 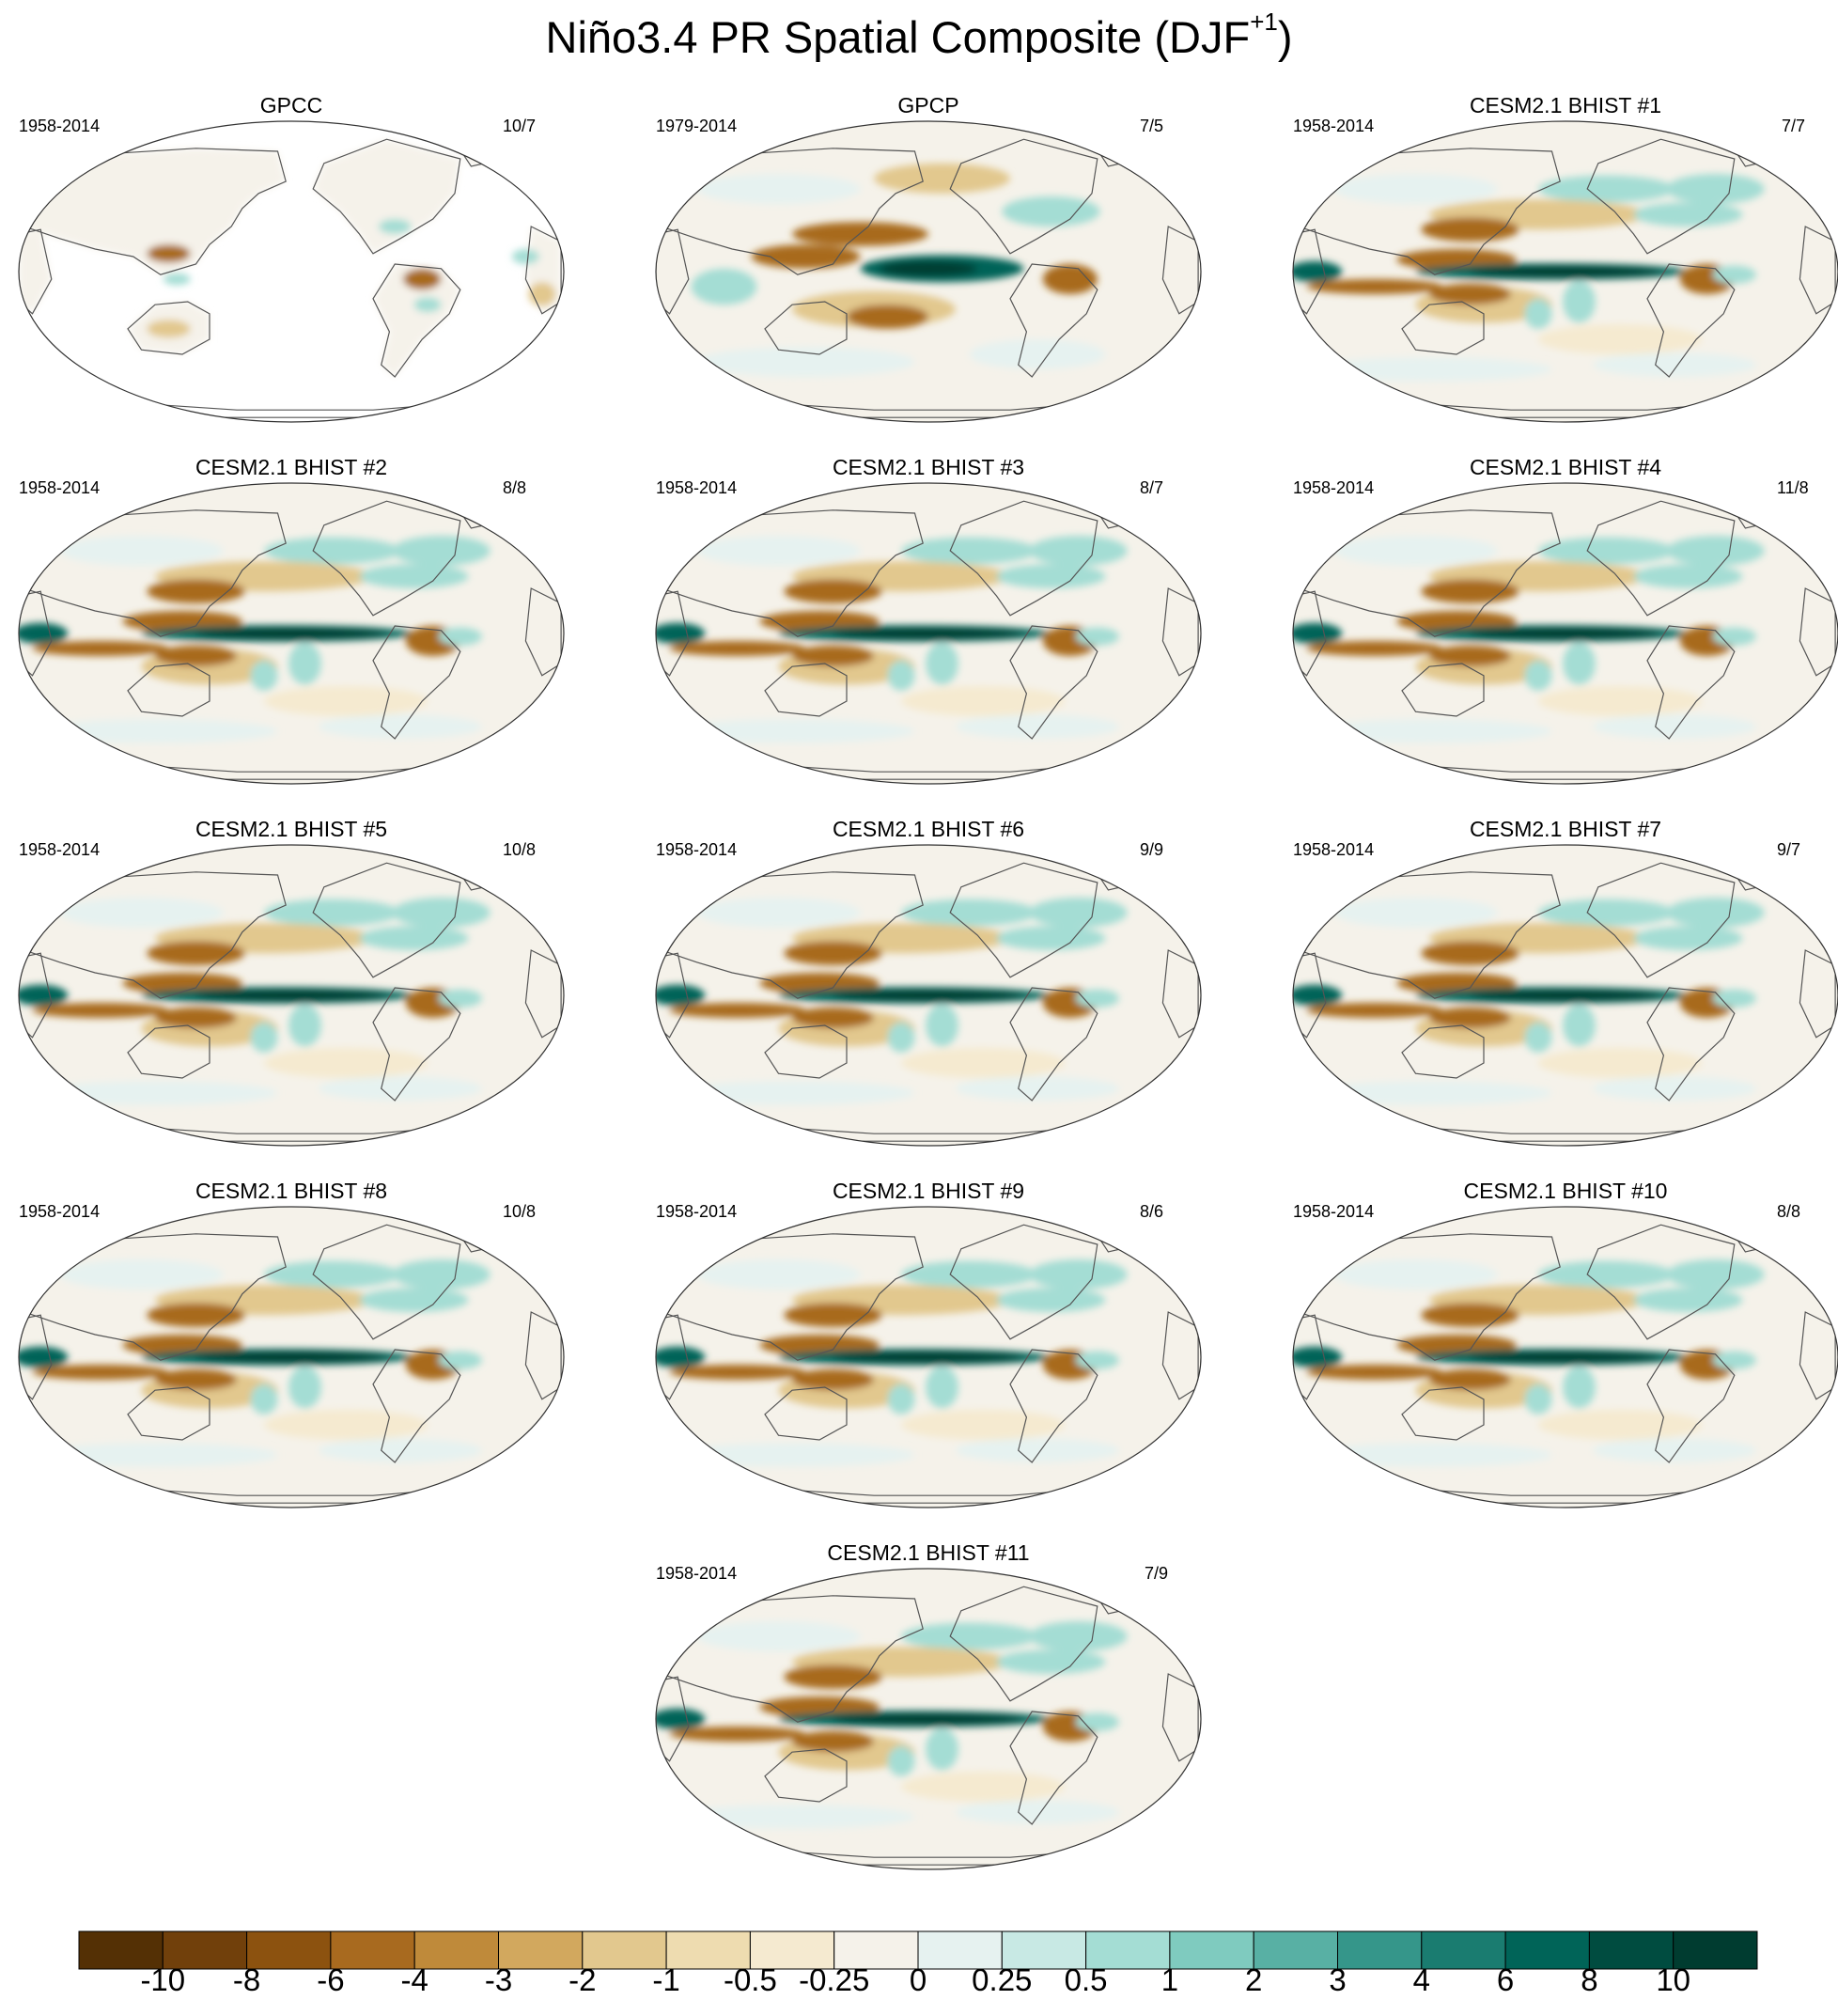 What do you see at coordinates (697, 487) in the screenshot?
I see `panel-period: 1958-2014` at bounding box center [697, 487].